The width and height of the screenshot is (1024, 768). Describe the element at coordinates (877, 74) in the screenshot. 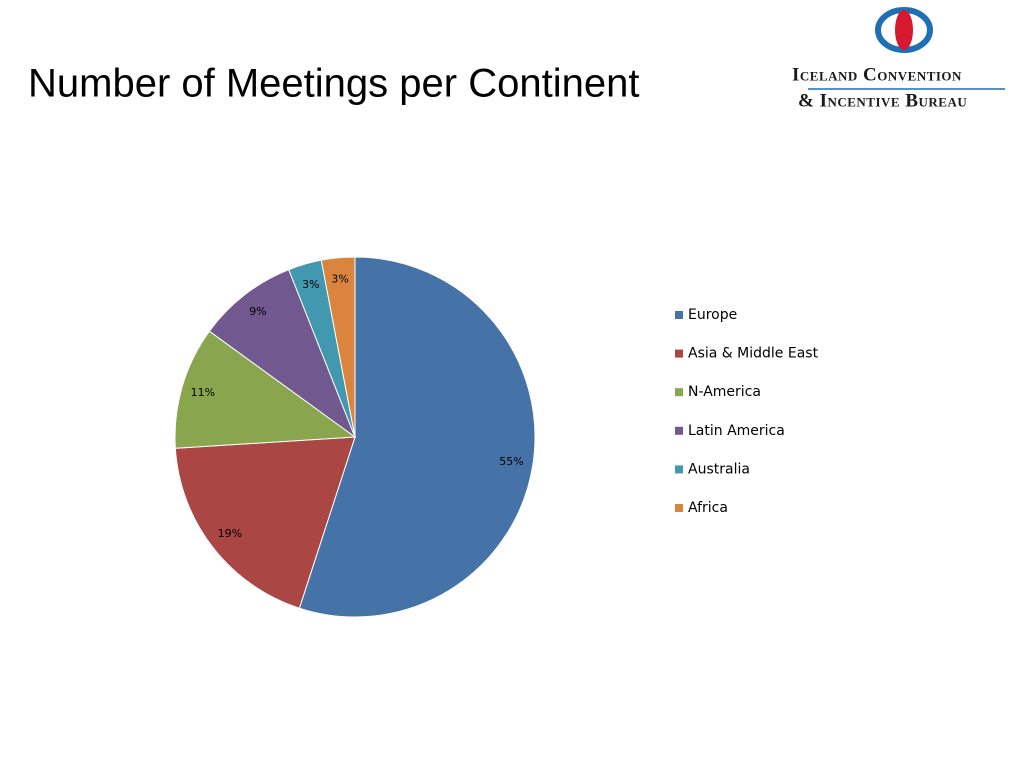

I see `logo-text: Iceland Convention` at that location.